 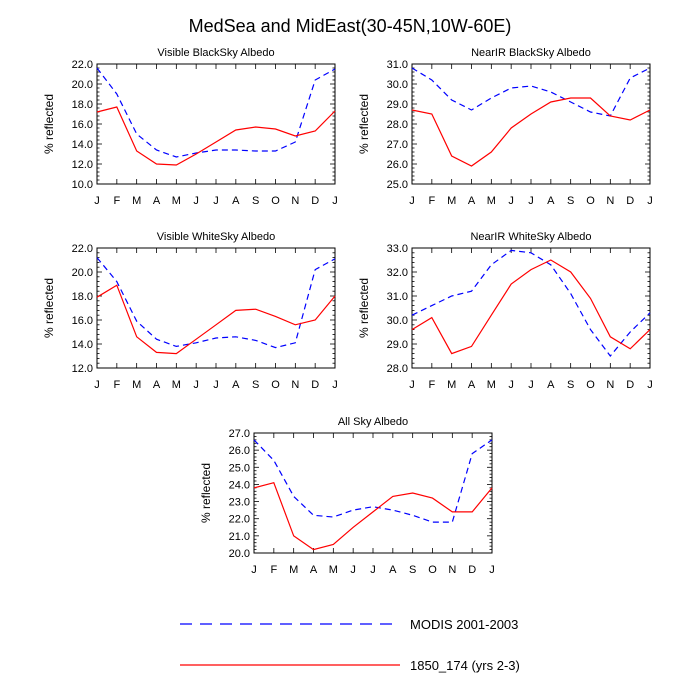 What do you see at coordinates (531, 53) in the screenshot?
I see `panel-title: NearIR BlackSky Albedo` at bounding box center [531, 53].